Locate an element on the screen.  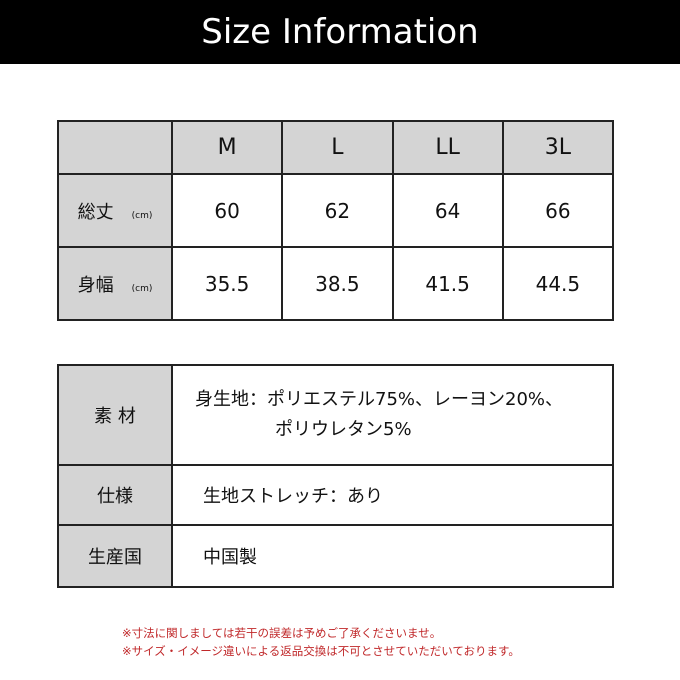
row-label: 素 材 is located at coordinates (115, 415).